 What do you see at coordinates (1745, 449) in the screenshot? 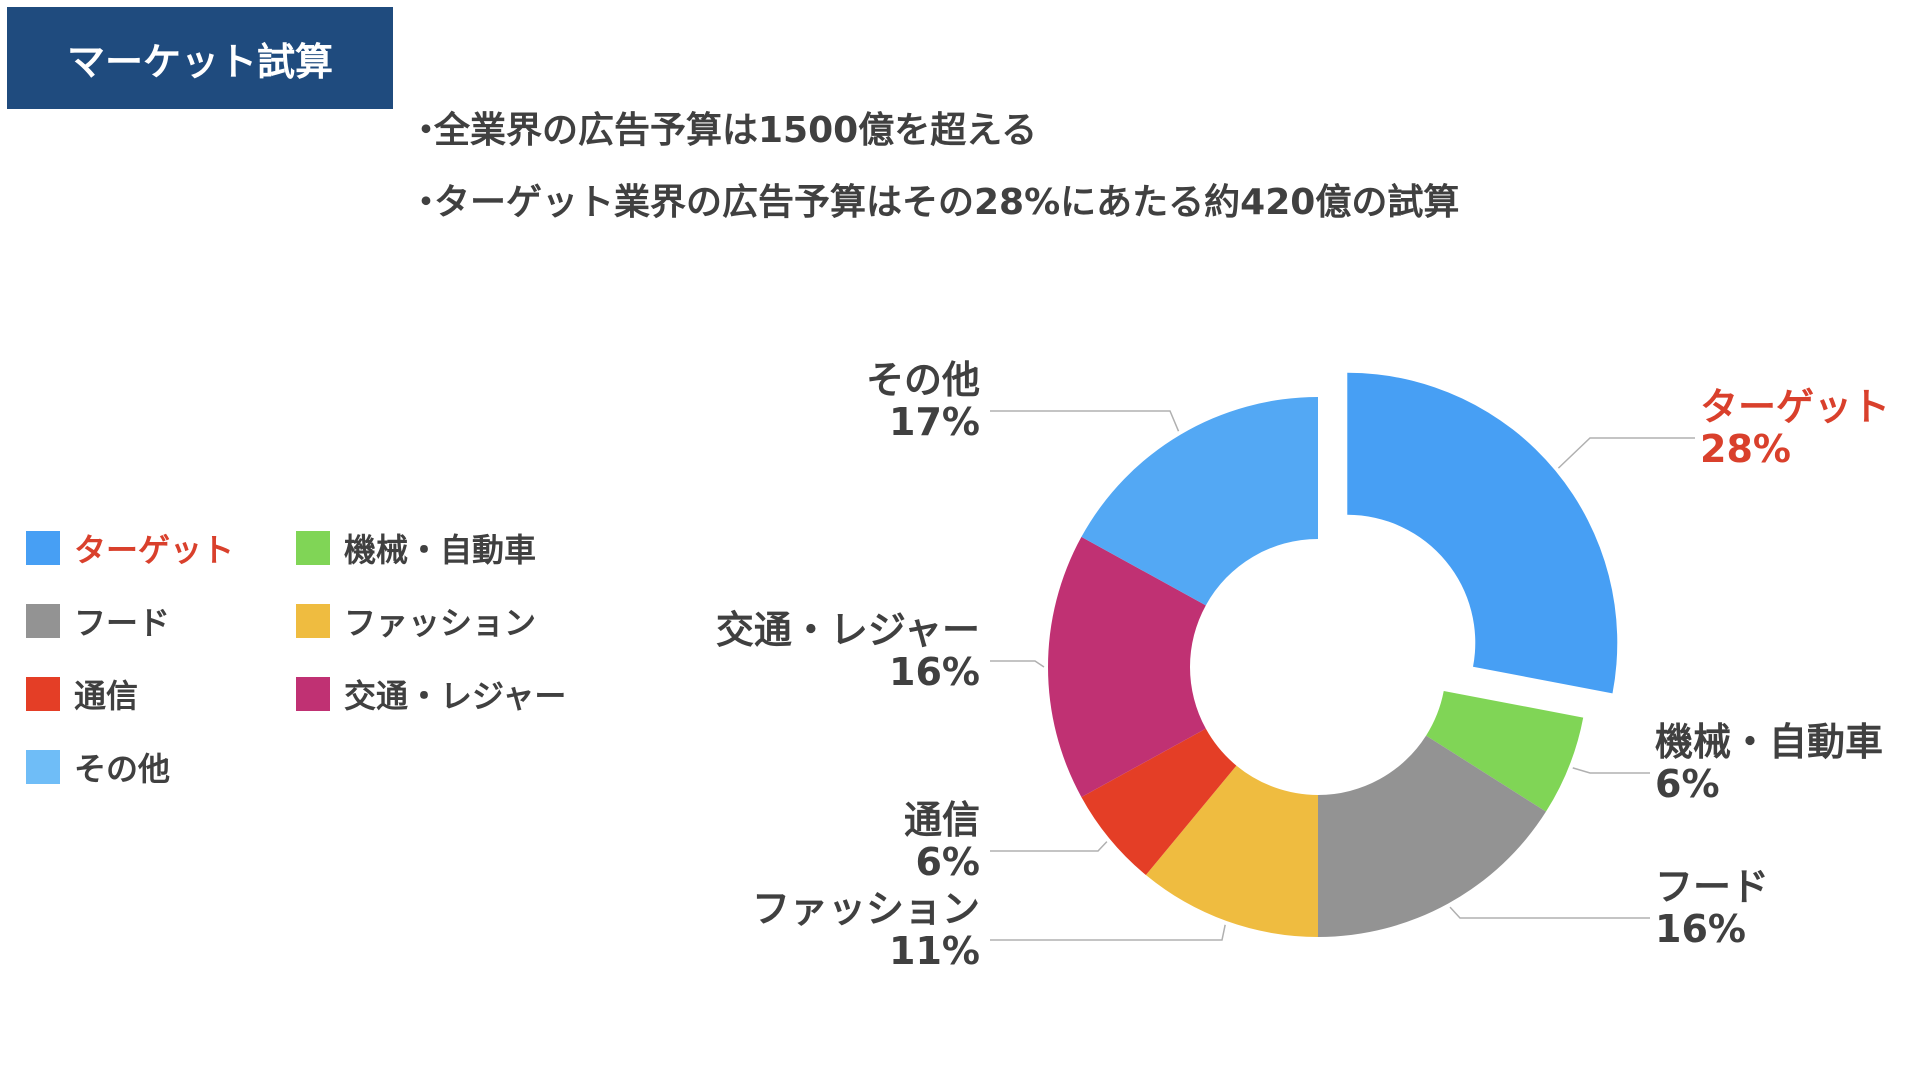
I see `slice-value-label-0: 28%` at bounding box center [1745, 449].